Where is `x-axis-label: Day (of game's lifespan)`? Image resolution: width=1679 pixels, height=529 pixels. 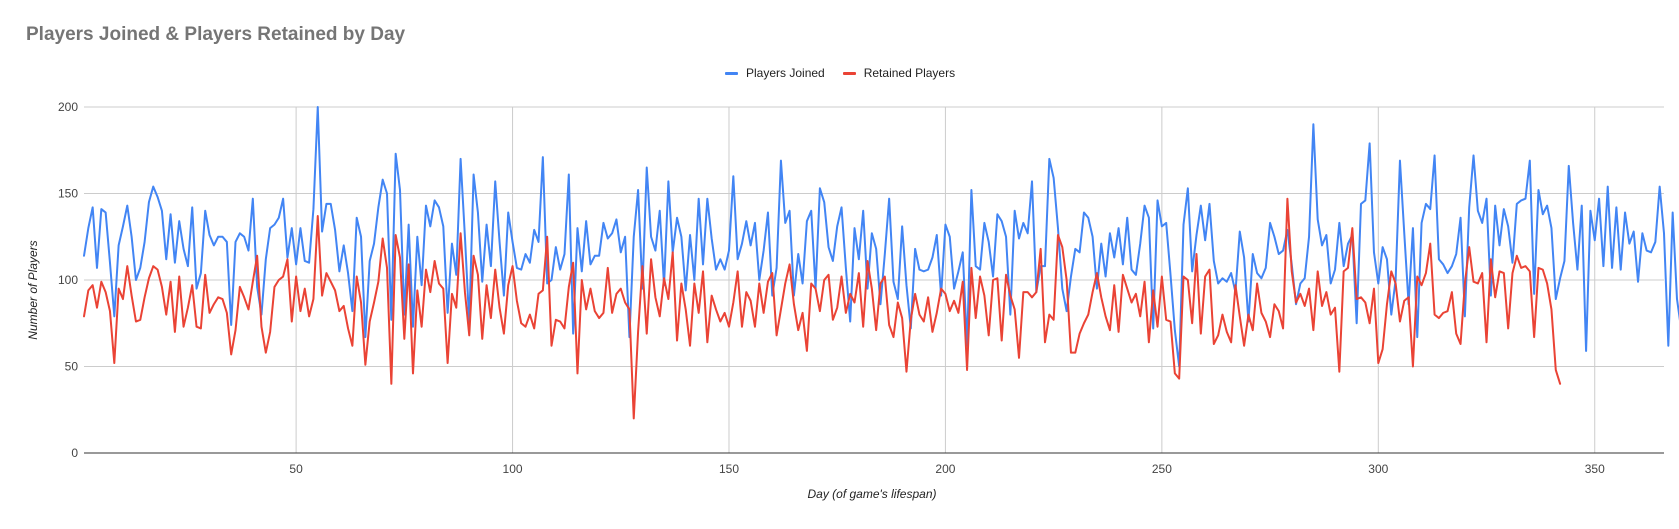
x-axis-label: Day (of game's lifespan) is located at coordinates (872, 494).